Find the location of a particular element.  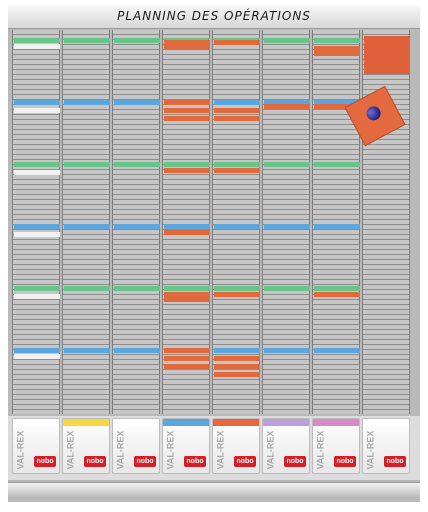

header-rail: PLANNING DES OPÉRATIONS is located at coordinates (214, 17).